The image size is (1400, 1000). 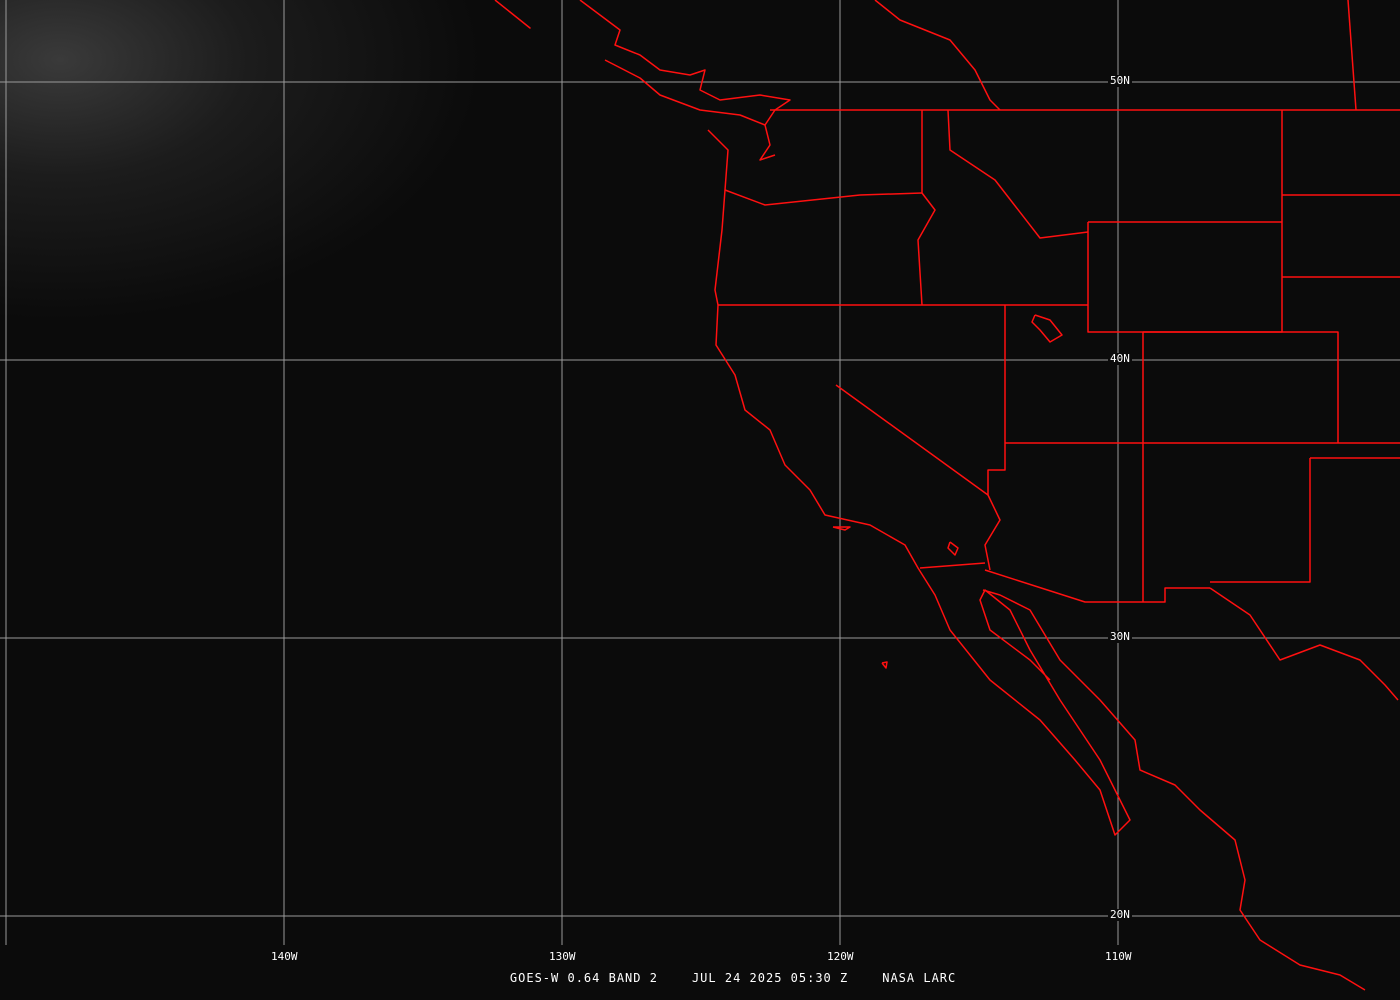 What do you see at coordinates (1241, 387) in the screenshot?
I see `border-co` at bounding box center [1241, 387].